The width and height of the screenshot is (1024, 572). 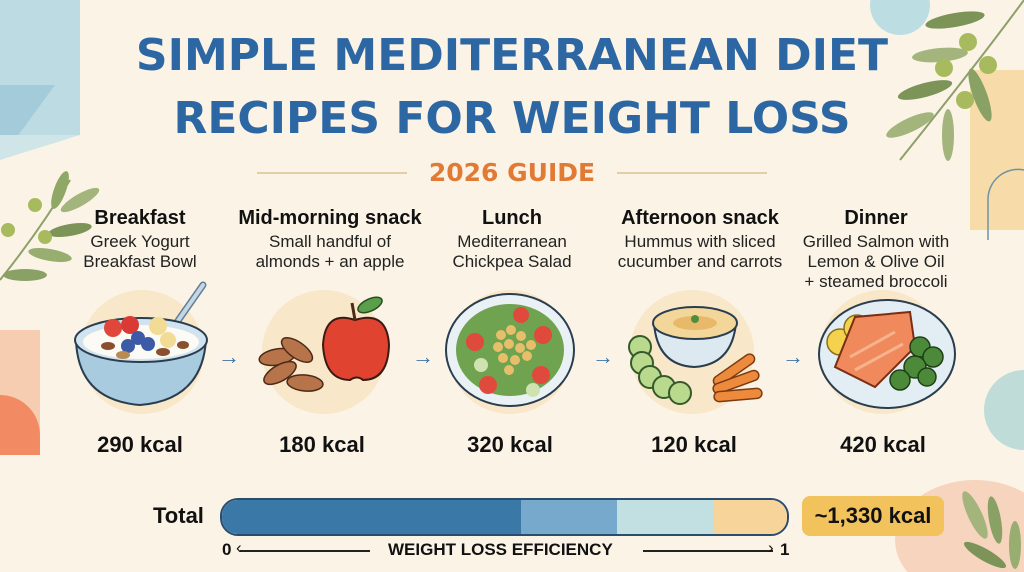 I want to click on subtitle: 2026 GUIDE, so click(x=512, y=172).